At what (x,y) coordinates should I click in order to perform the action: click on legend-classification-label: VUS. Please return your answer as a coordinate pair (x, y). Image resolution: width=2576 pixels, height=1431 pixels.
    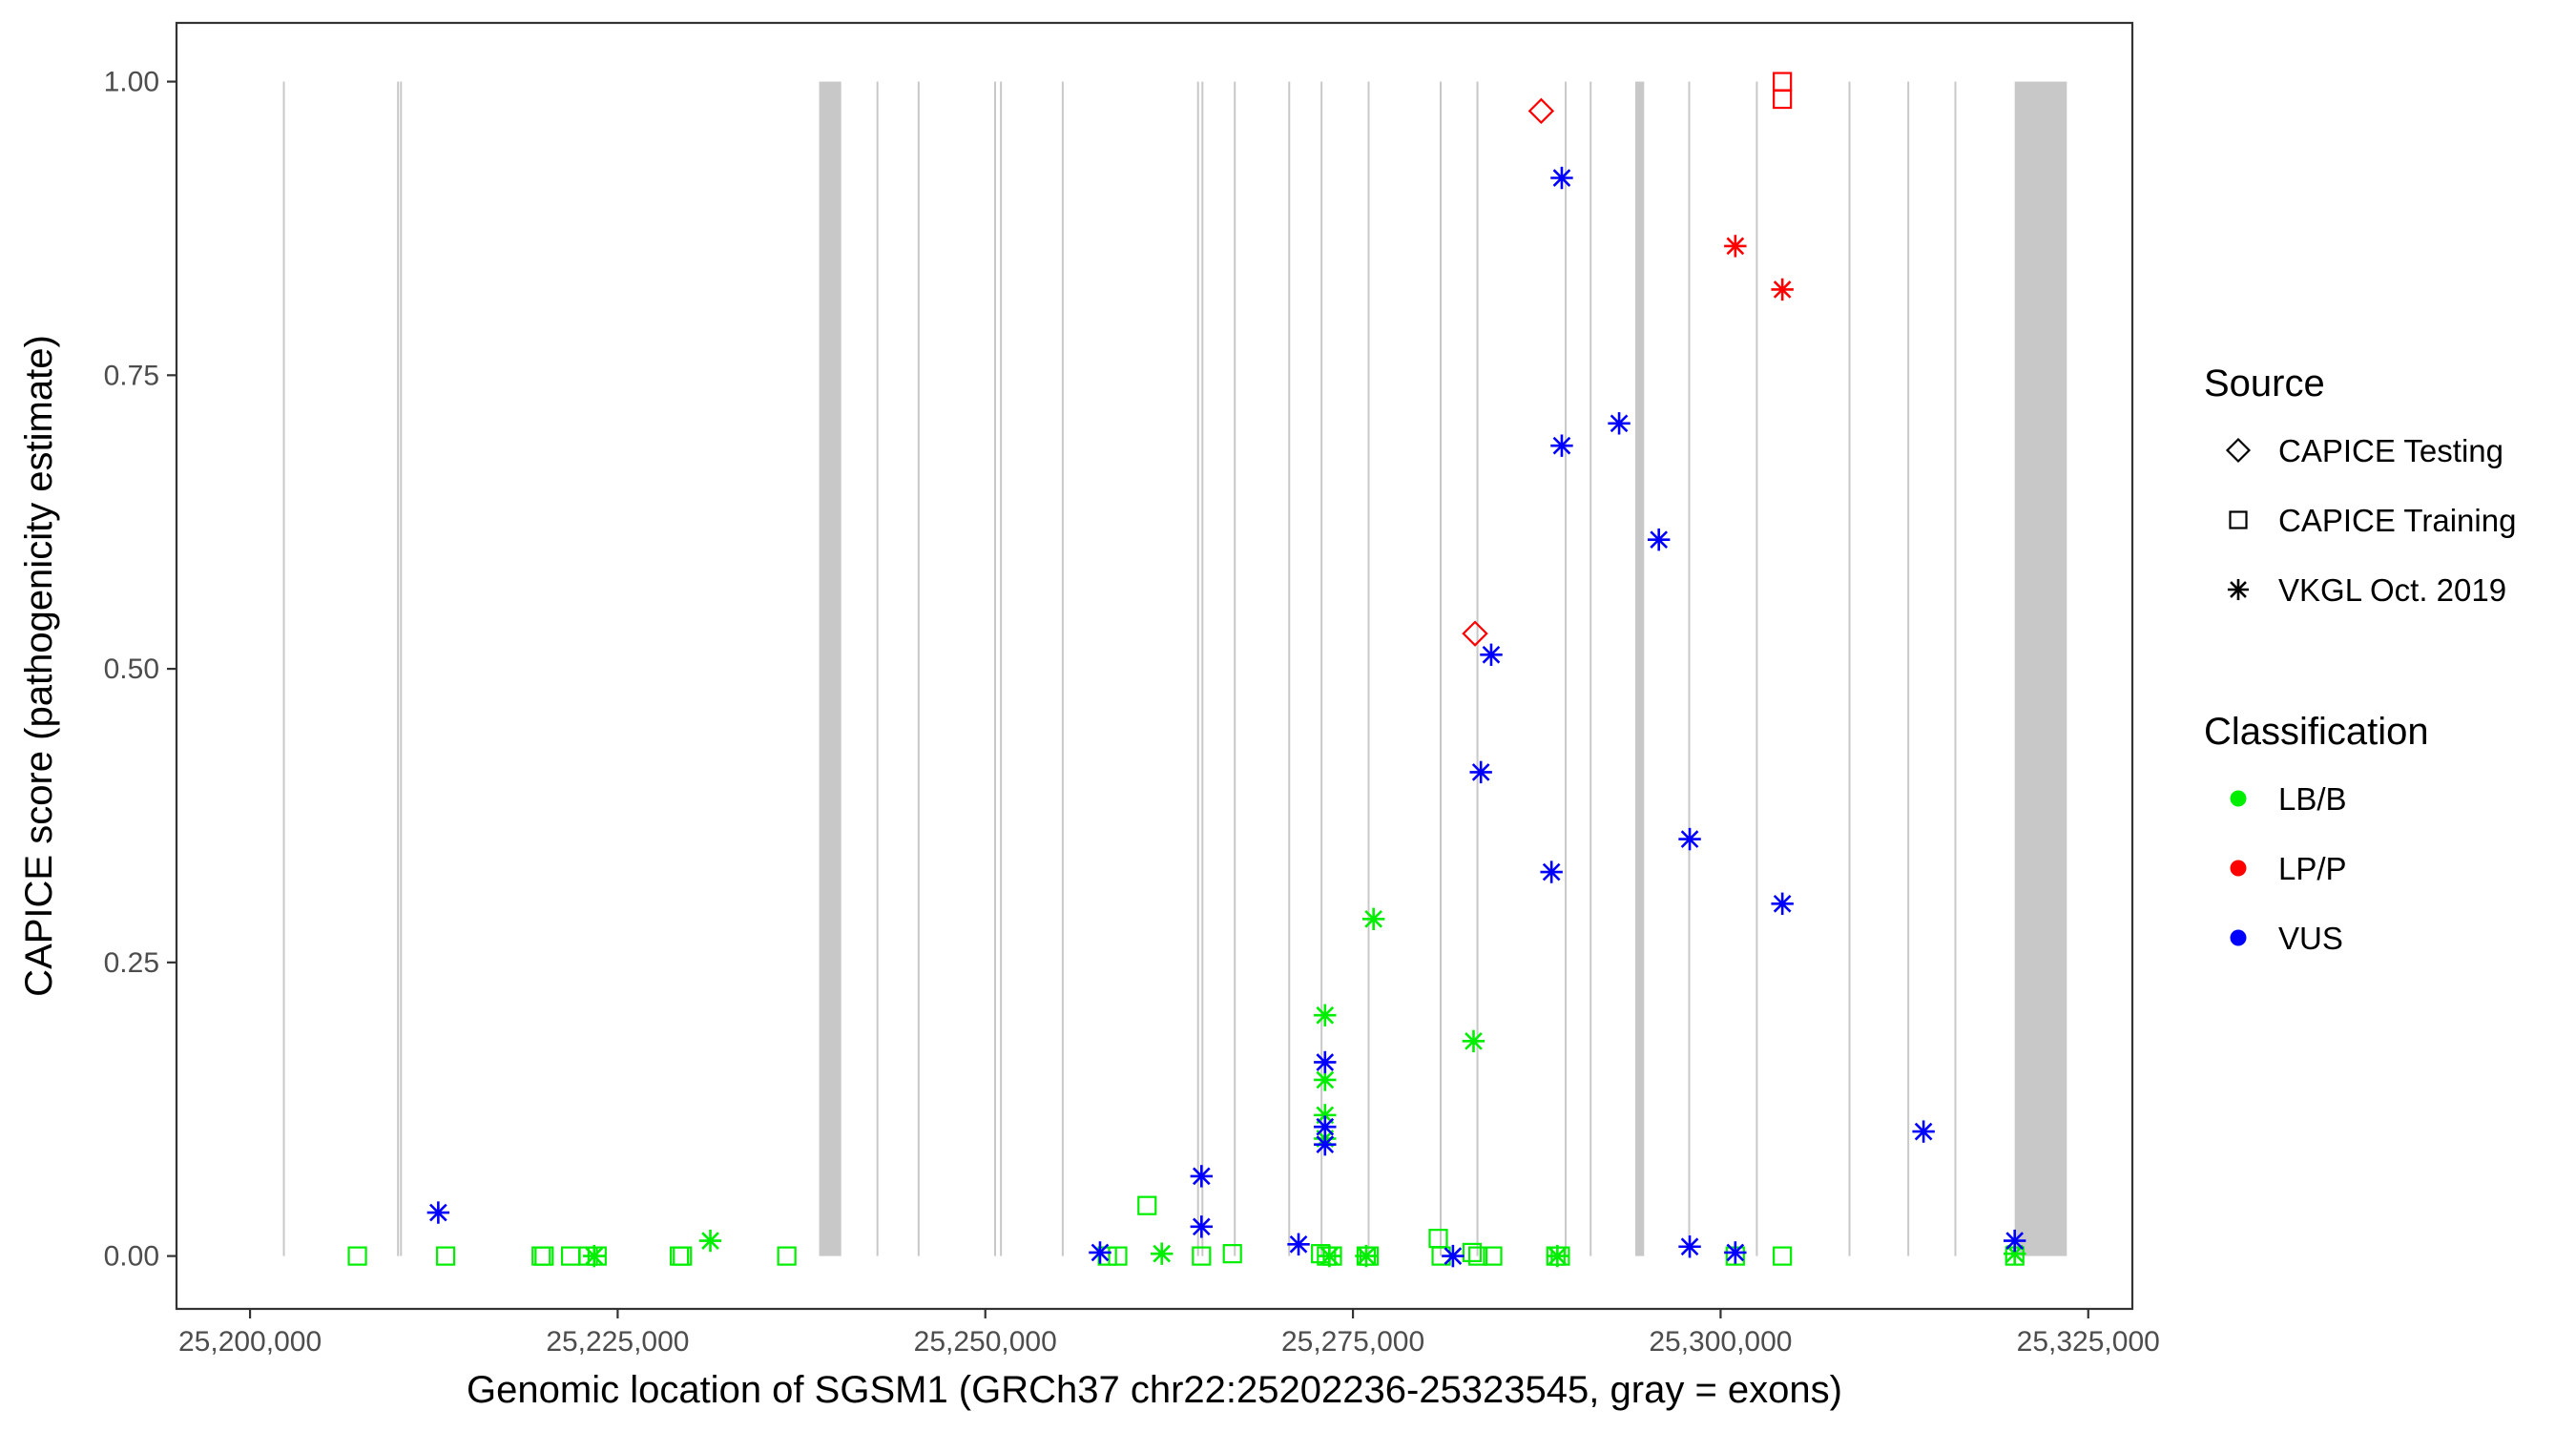
    Looking at the image, I should click on (2310, 938).